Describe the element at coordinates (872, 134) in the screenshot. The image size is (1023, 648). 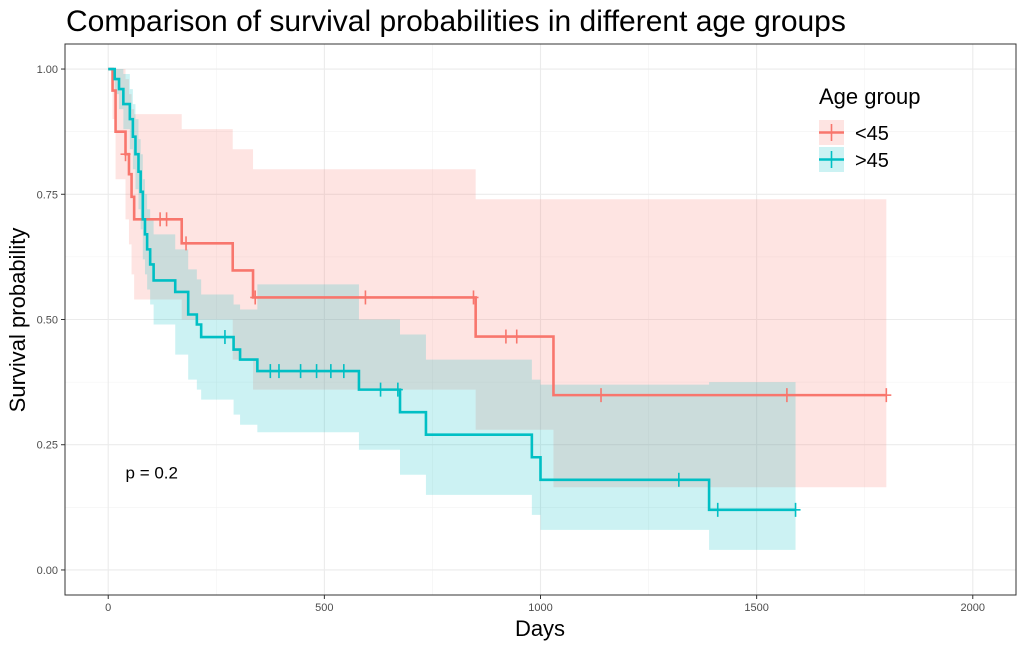
I see `legend-label: <45` at that location.